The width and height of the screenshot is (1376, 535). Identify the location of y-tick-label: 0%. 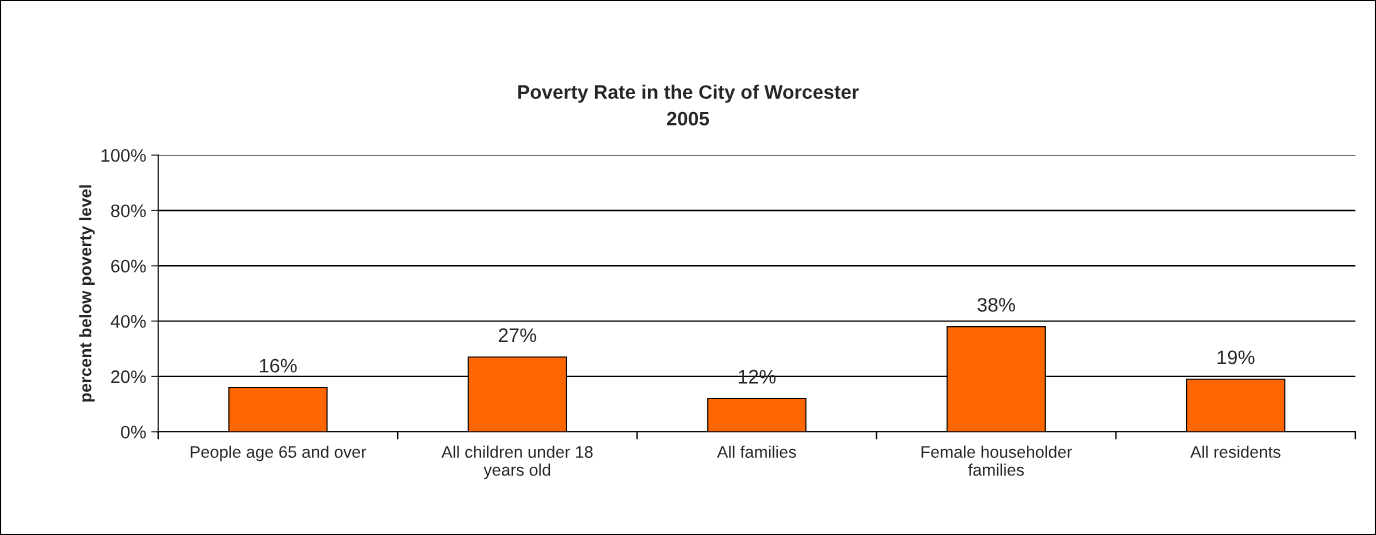
(133, 432).